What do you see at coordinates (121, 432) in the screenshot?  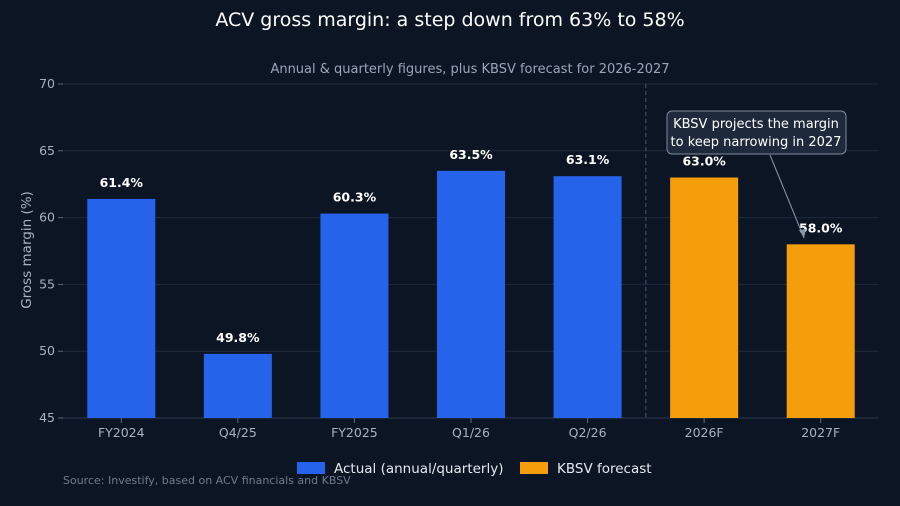 I see `x-tick-label: FY2024` at bounding box center [121, 432].